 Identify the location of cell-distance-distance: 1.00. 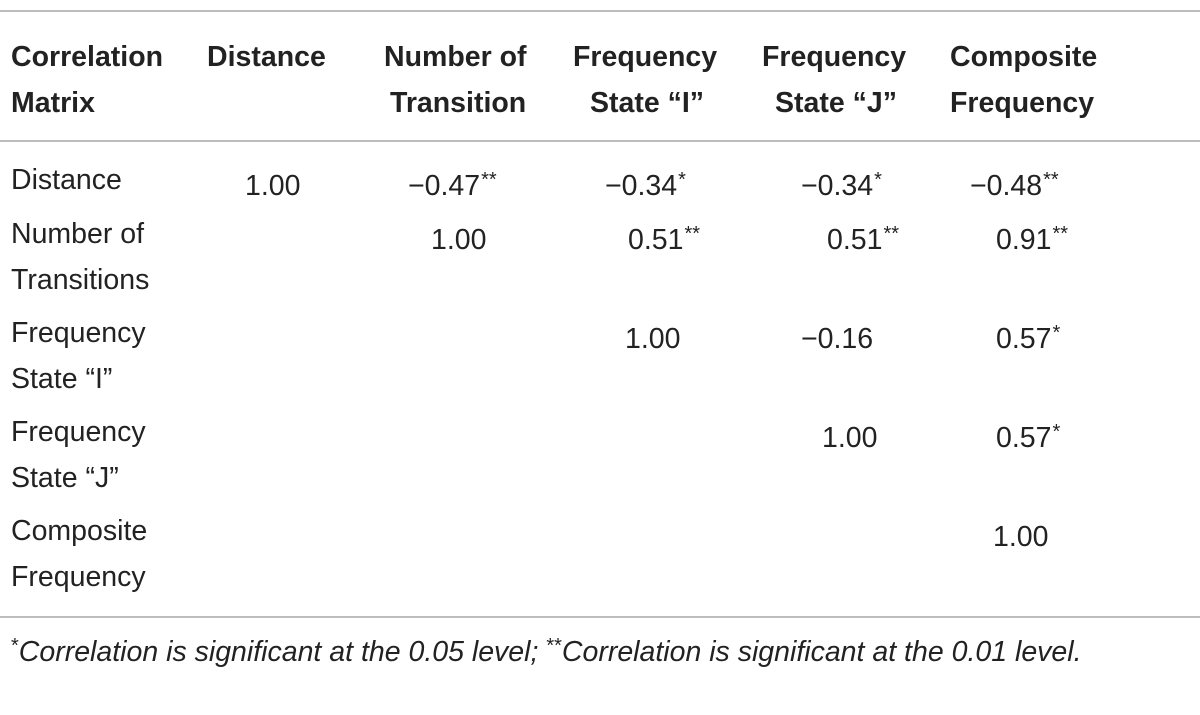
(273, 186).